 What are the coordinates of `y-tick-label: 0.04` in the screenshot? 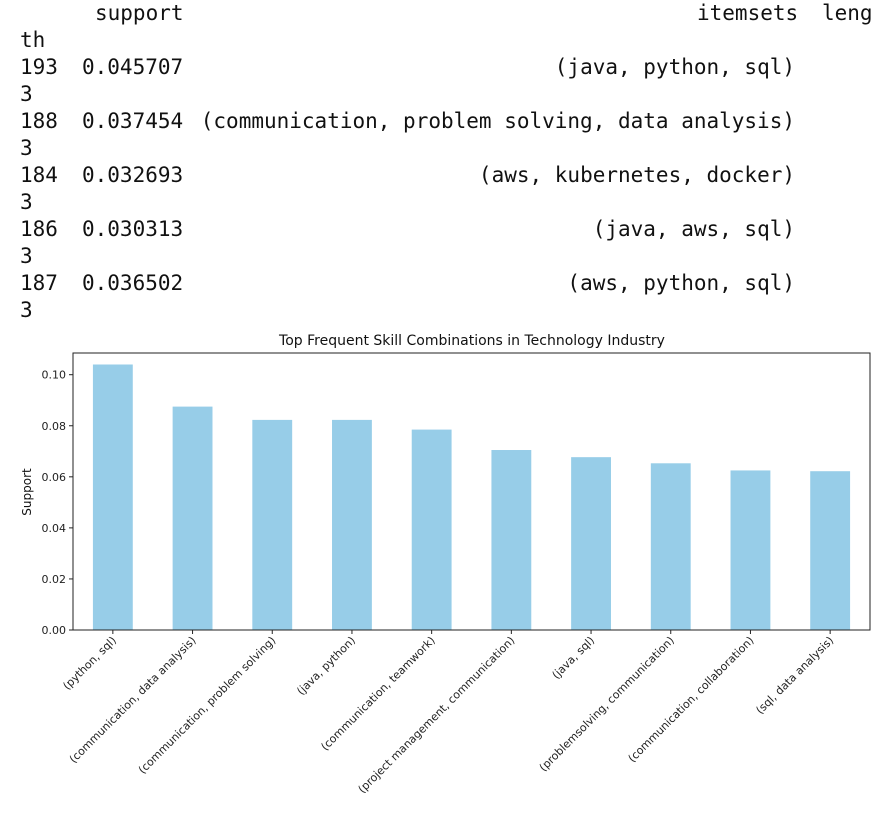 It's located at (54, 528).